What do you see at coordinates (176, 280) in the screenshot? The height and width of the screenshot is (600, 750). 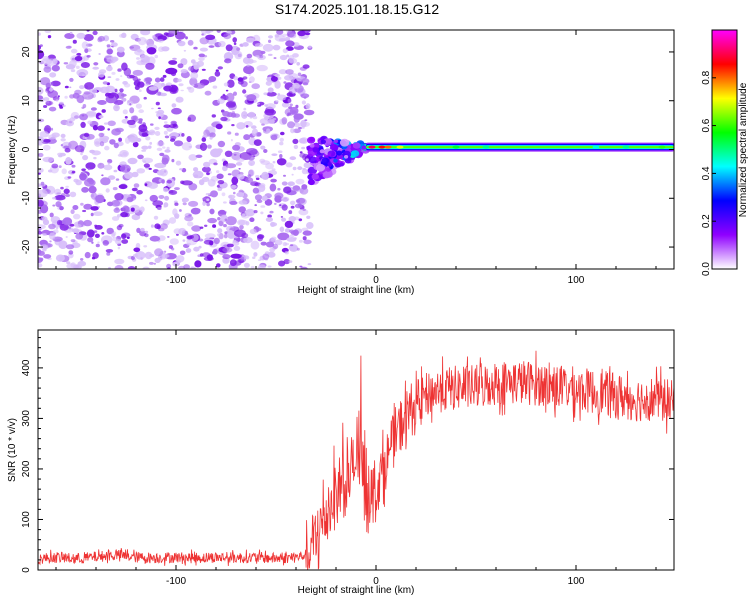 I see `x-tick-label: -100` at bounding box center [176, 280].